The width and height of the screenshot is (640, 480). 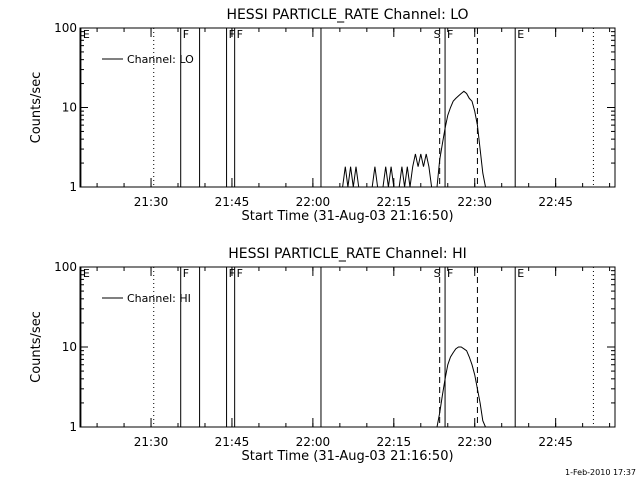 I want to click on chart-title: HESSI PARTICLE_RATE Channel: LO, so click(x=347, y=15).